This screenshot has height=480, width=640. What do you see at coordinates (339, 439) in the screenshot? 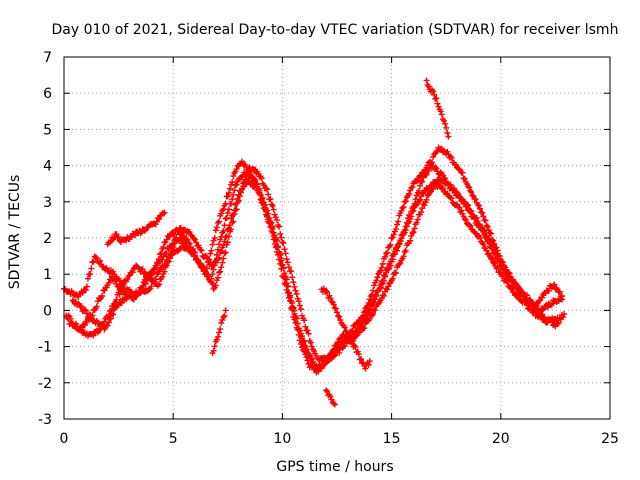
I see `x-tick-labels: 0 5 10 15 20 25` at bounding box center [339, 439].